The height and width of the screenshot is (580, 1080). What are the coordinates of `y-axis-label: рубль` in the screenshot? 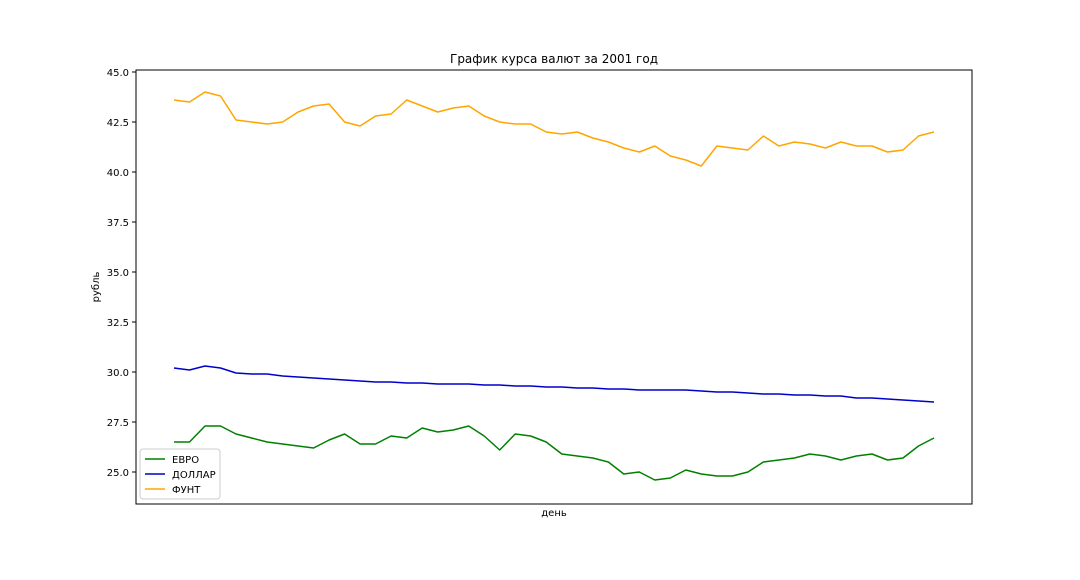 It's located at (96, 287).